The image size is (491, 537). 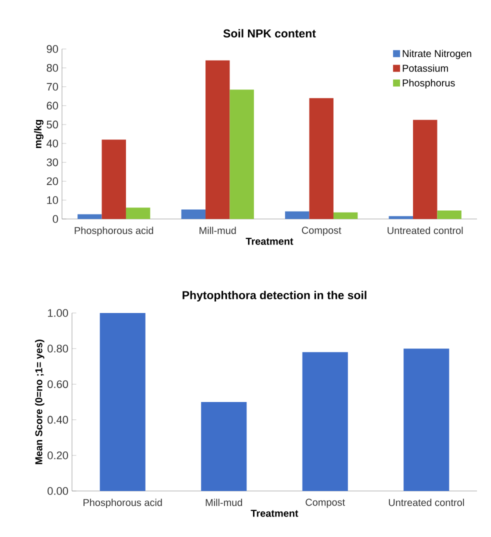 What do you see at coordinates (58, 456) in the screenshot?
I see `y-tick-label: 0.20` at bounding box center [58, 456].